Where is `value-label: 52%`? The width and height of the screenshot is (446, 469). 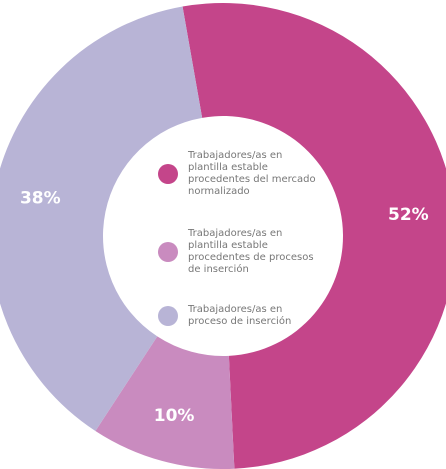 value-label: 52% is located at coordinates (408, 215).